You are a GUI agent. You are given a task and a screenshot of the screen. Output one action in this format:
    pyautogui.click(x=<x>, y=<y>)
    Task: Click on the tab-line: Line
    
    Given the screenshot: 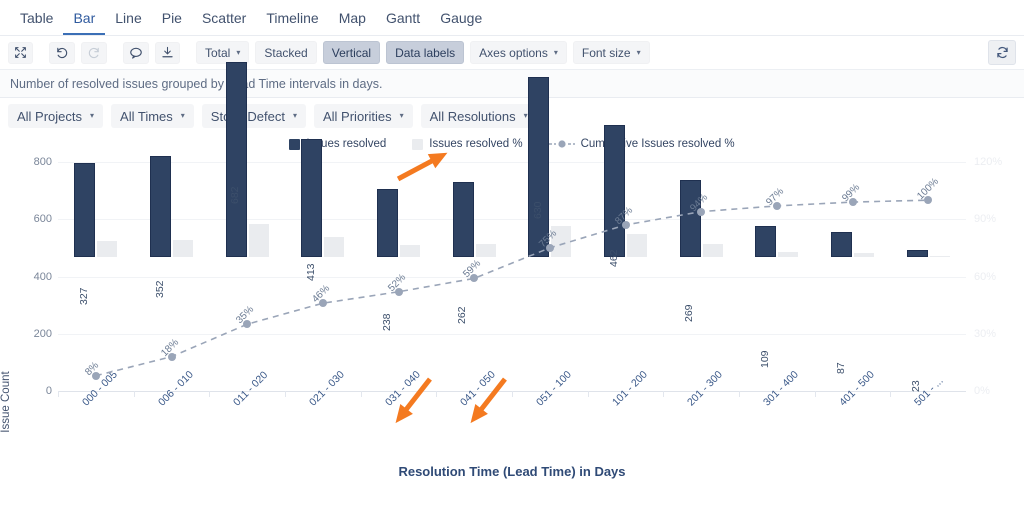 What is the action you would take?
    pyautogui.click(x=128, y=21)
    